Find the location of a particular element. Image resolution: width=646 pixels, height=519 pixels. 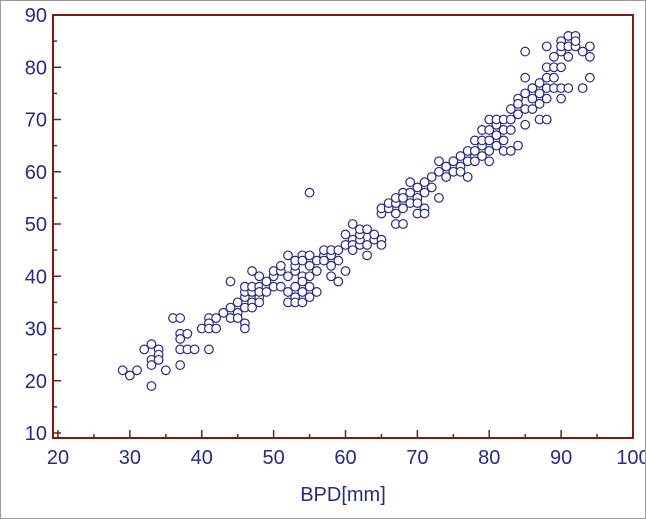

y-tick-label: 80 is located at coordinates (36, 68).